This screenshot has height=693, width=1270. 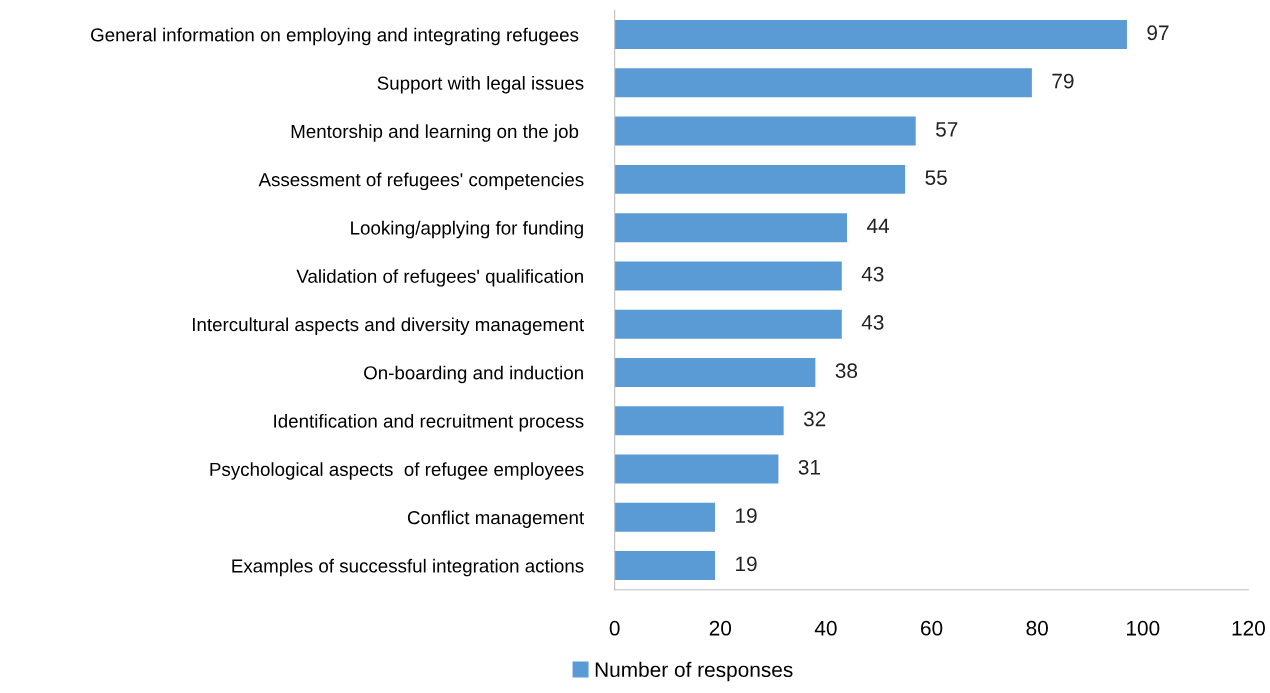 What do you see at coordinates (495, 519) in the screenshot?
I see `y-tick-label: Conflict management` at bounding box center [495, 519].